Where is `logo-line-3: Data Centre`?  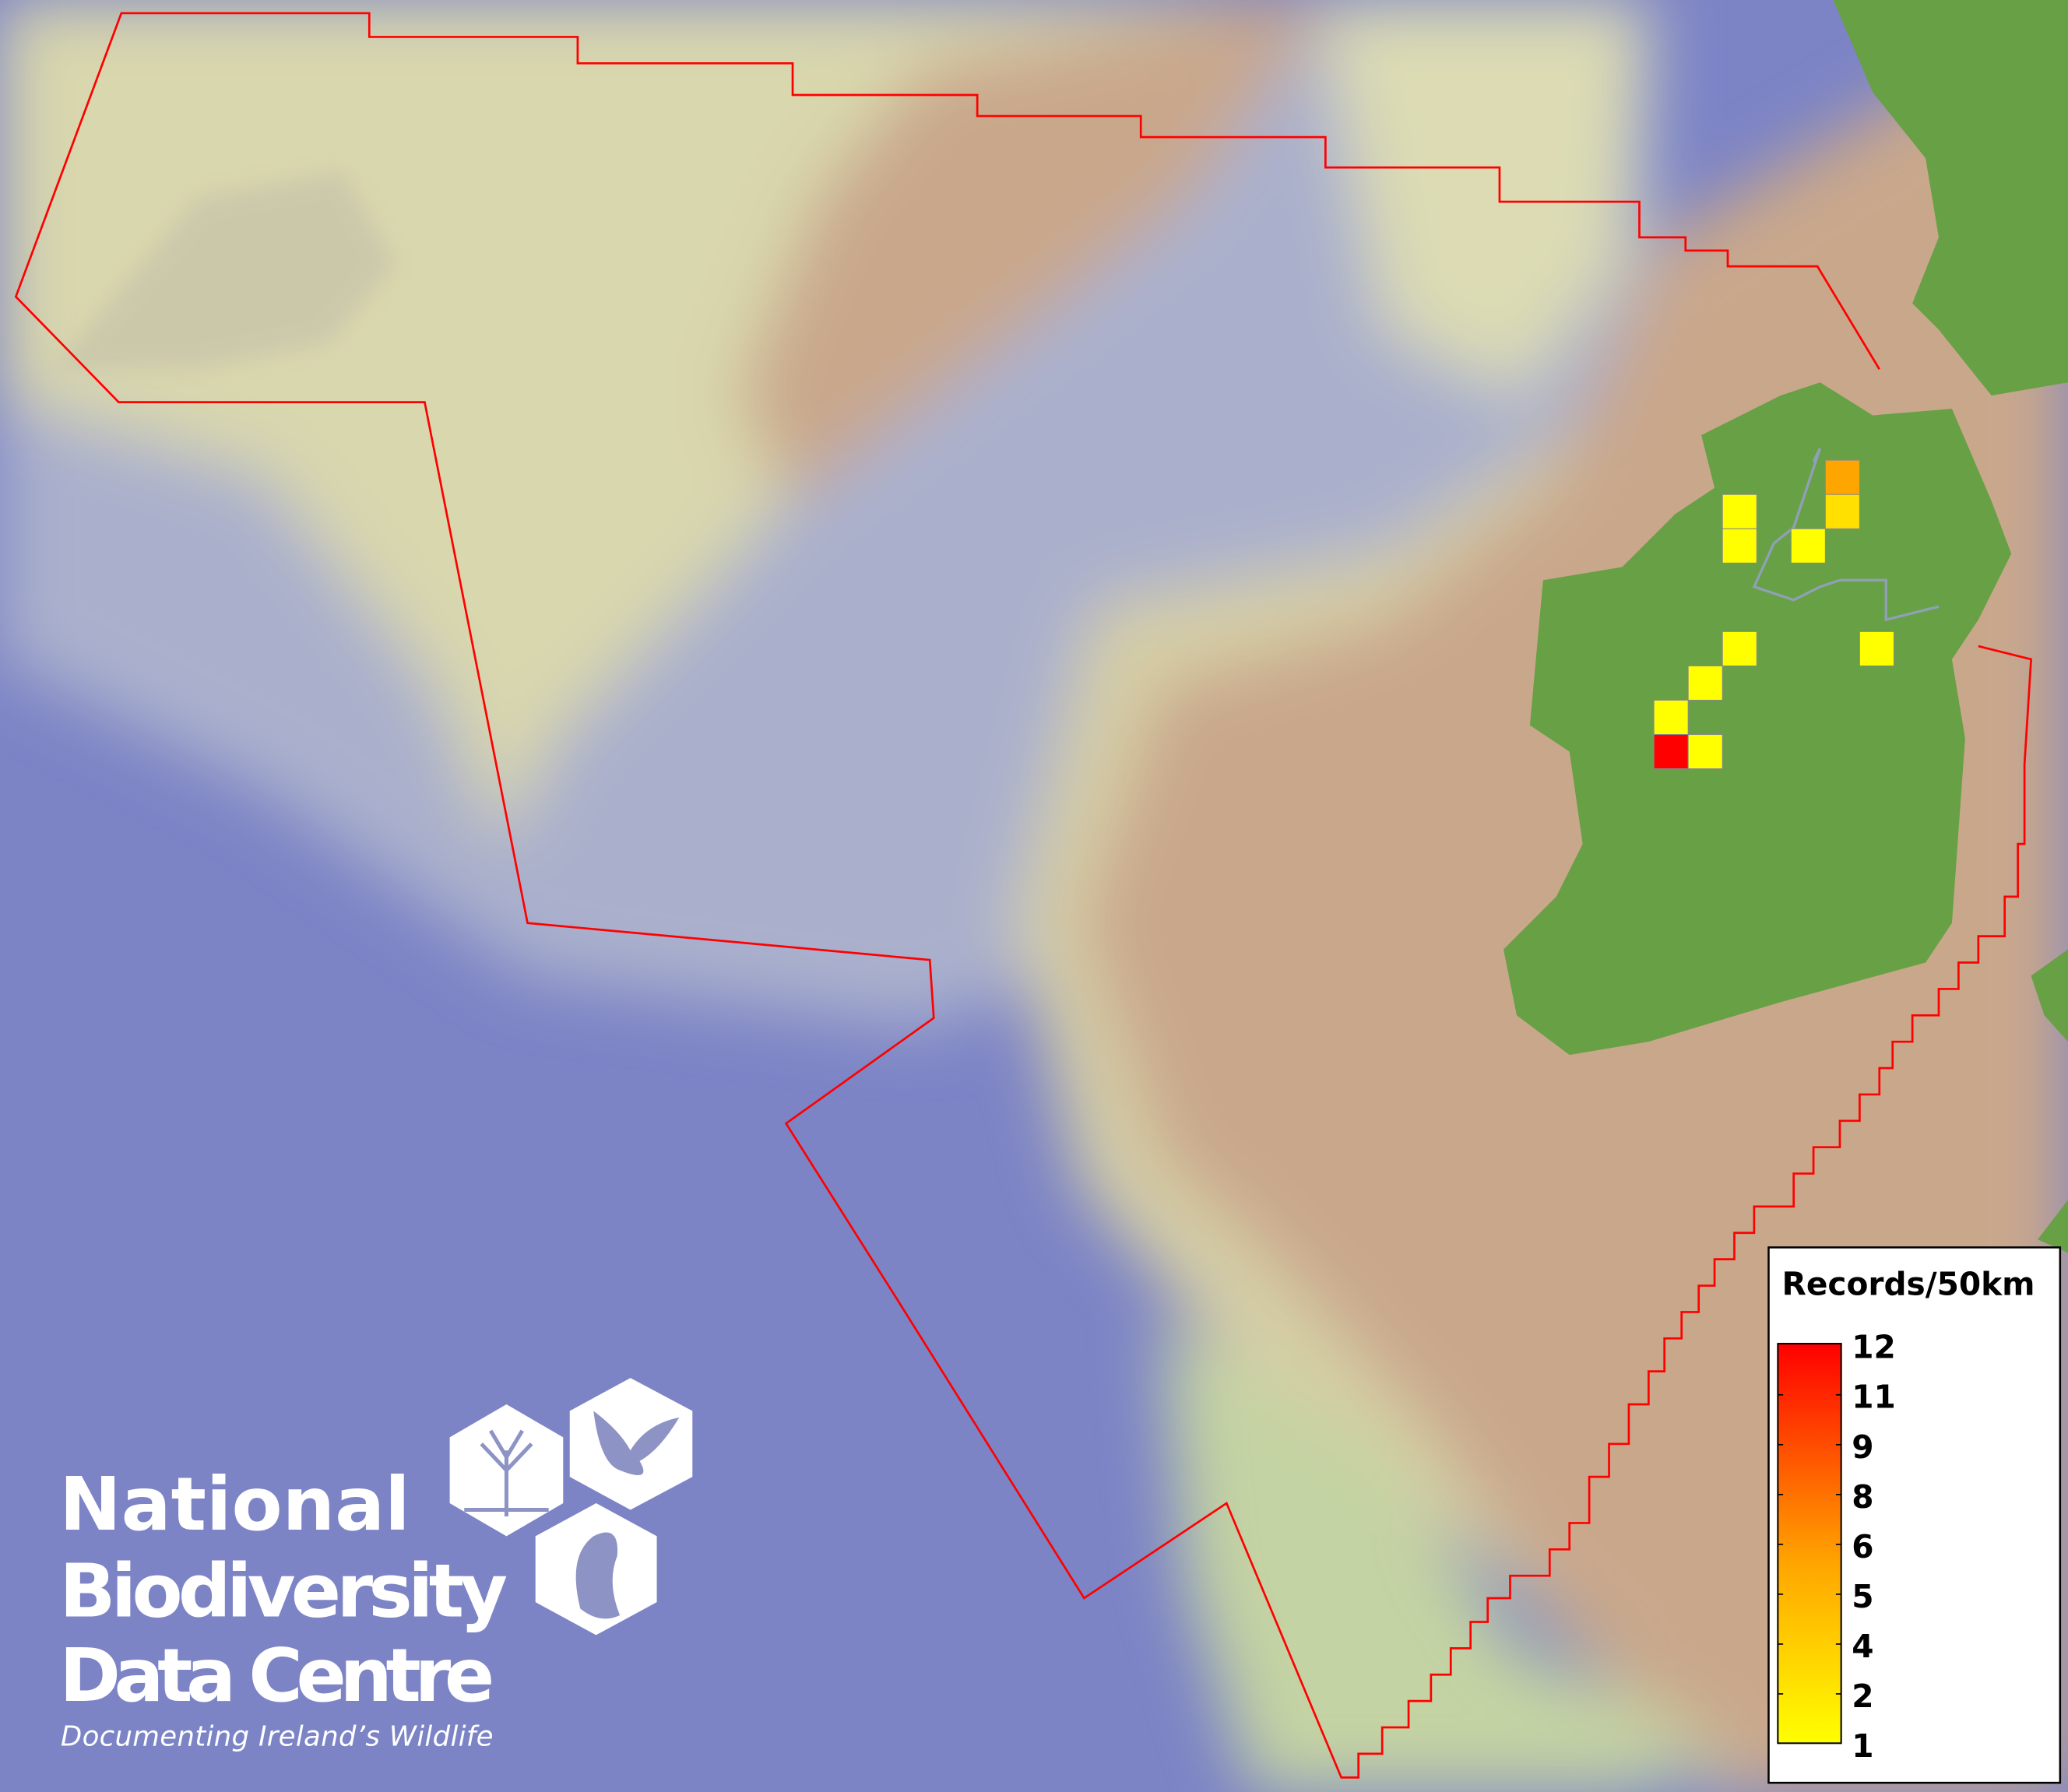 logo-line-3: Data Centre is located at coordinates (276, 1676).